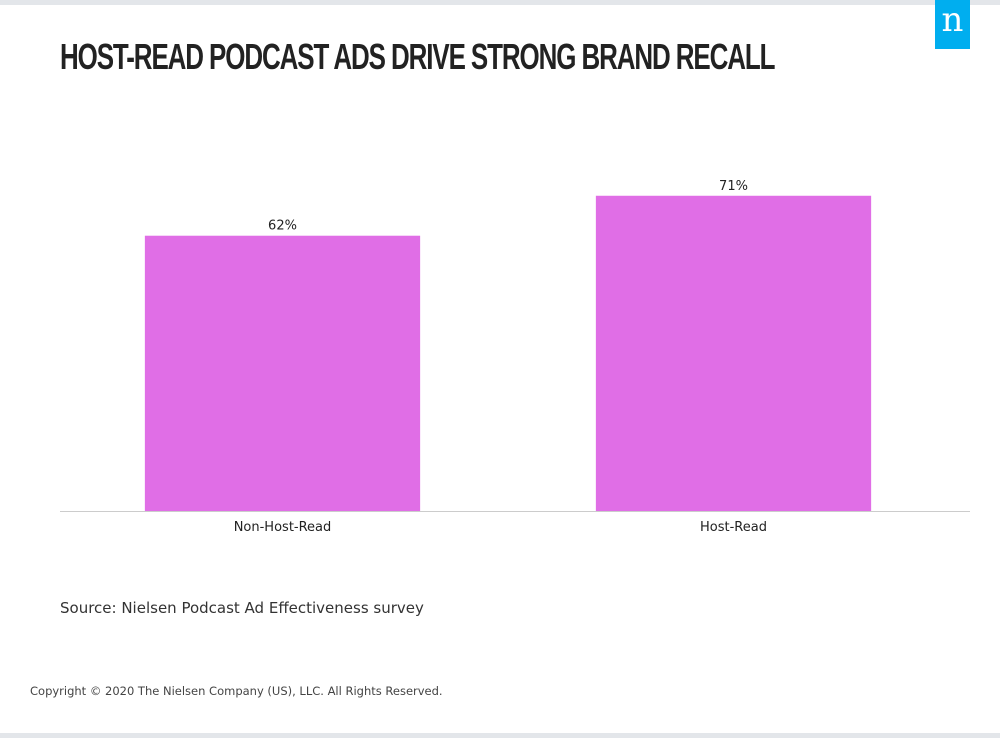 This screenshot has width=1000, height=738. What do you see at coordinates (733, 186) in the screenshot?
I see `data-label: 71%` at bounding box center [733, 186].